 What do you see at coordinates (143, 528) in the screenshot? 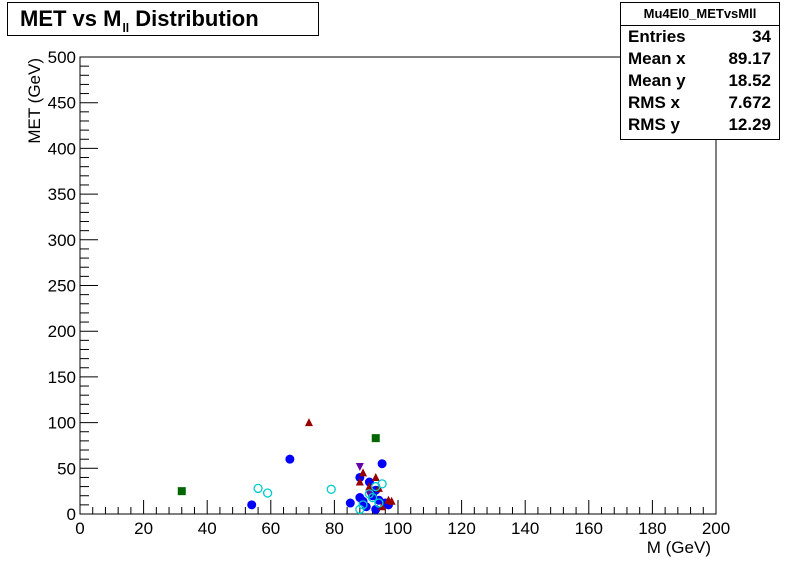
I see `x-tick-label: 20` at bounding box center [143, 528].